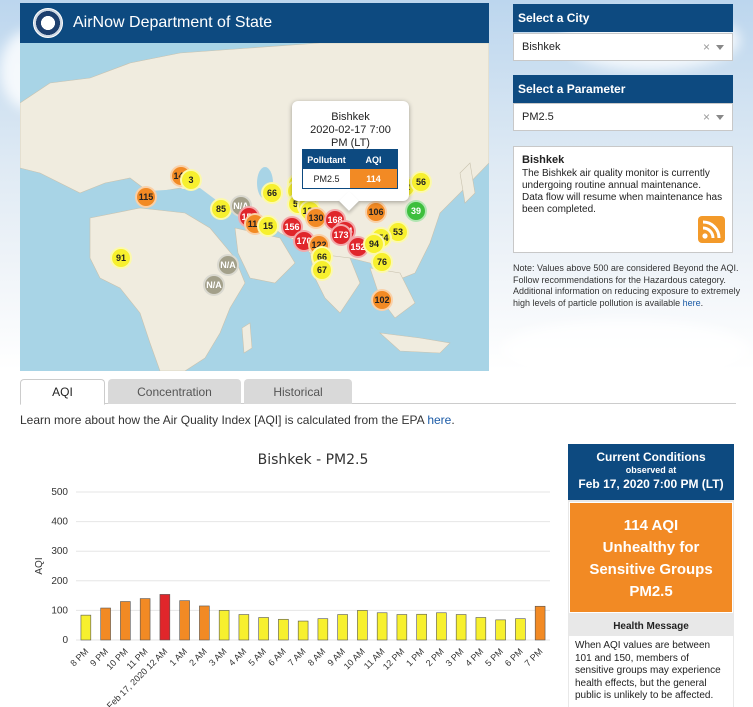 This screenshot has height=707, width=753. What do you see at coordinates (59, 492) in the screenshot?
I see `y-tick-label: 500` at bounding box center [59, 492].